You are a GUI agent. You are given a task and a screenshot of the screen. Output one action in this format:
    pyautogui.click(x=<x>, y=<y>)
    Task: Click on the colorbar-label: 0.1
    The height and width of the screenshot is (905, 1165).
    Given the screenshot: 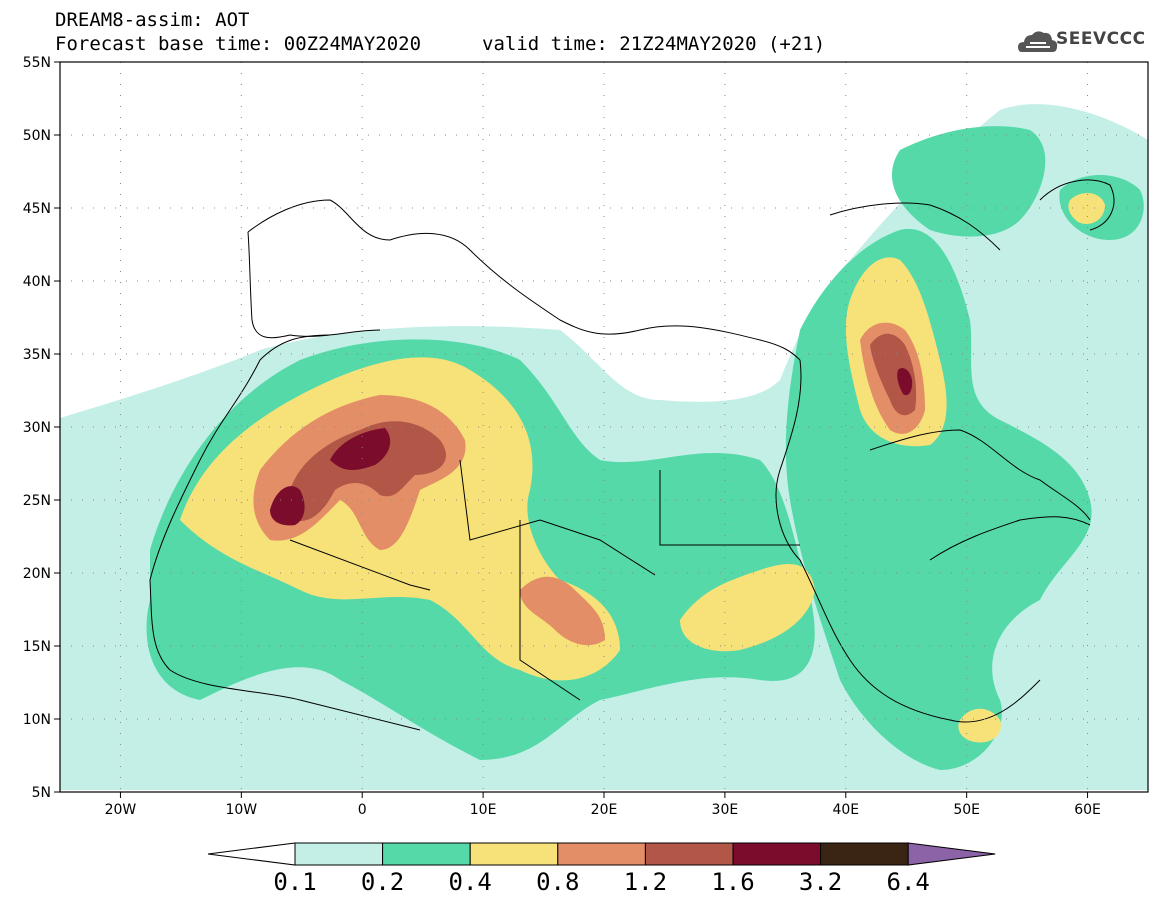 What is the action you would take?
    pyautogui.click(x=295, y=882)
    